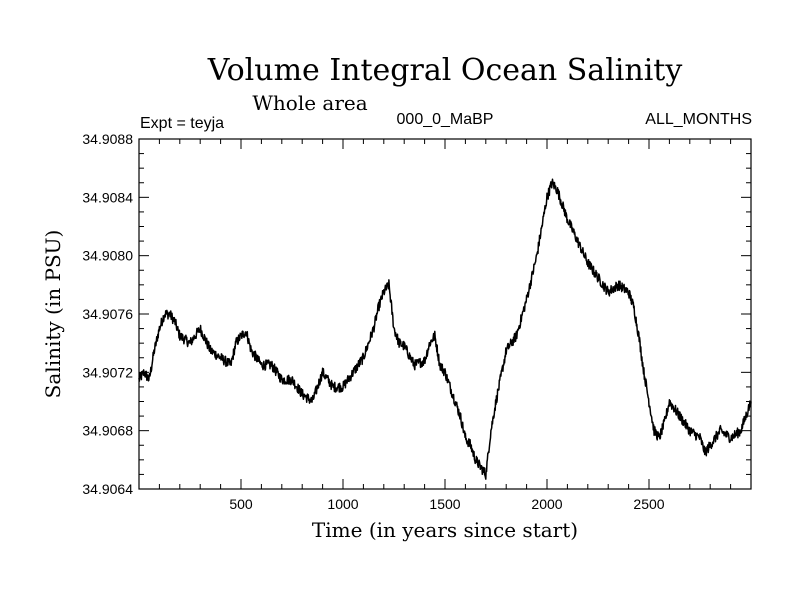 The height and width of the screenshot is (600, 800). I want to click on y-tick-label: 34.9072, so click(107, 372).